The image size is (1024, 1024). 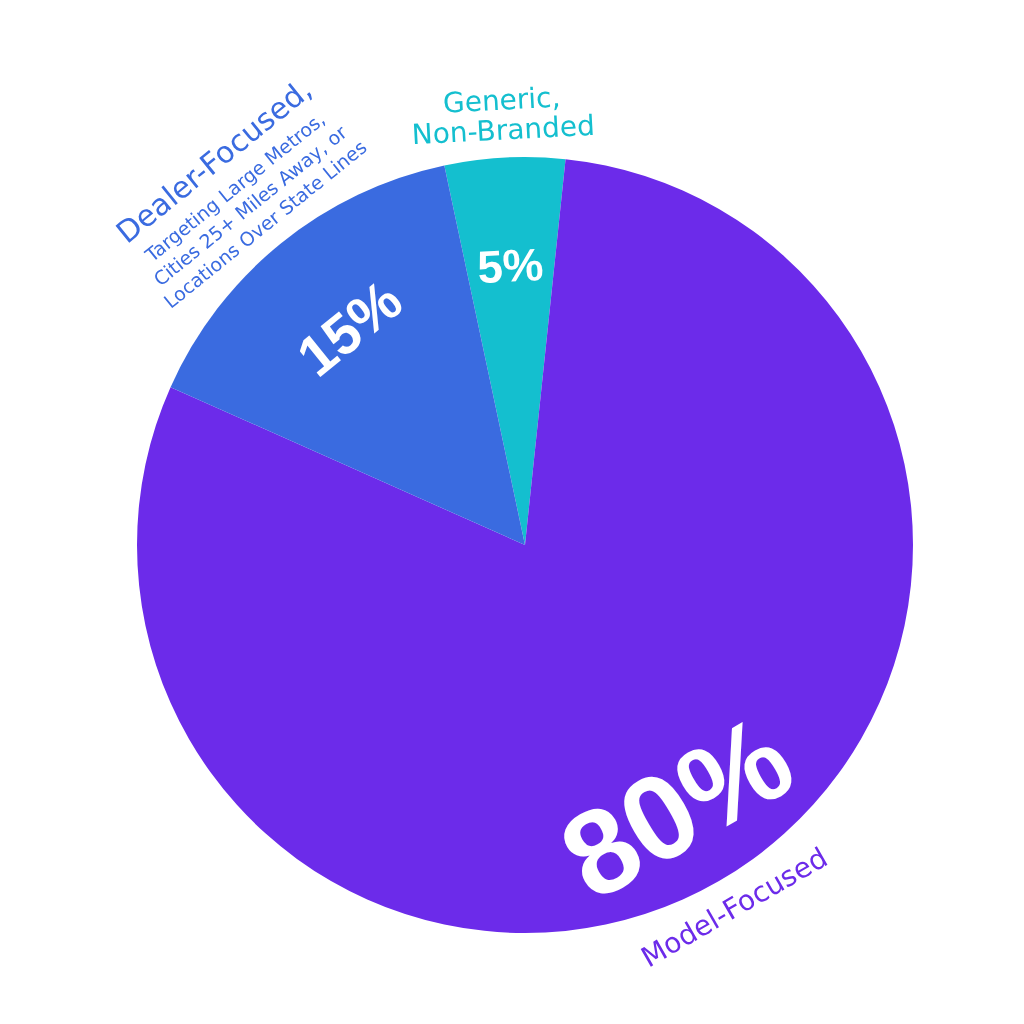 I want to click on pie-slice, so click(x=505, y=351).